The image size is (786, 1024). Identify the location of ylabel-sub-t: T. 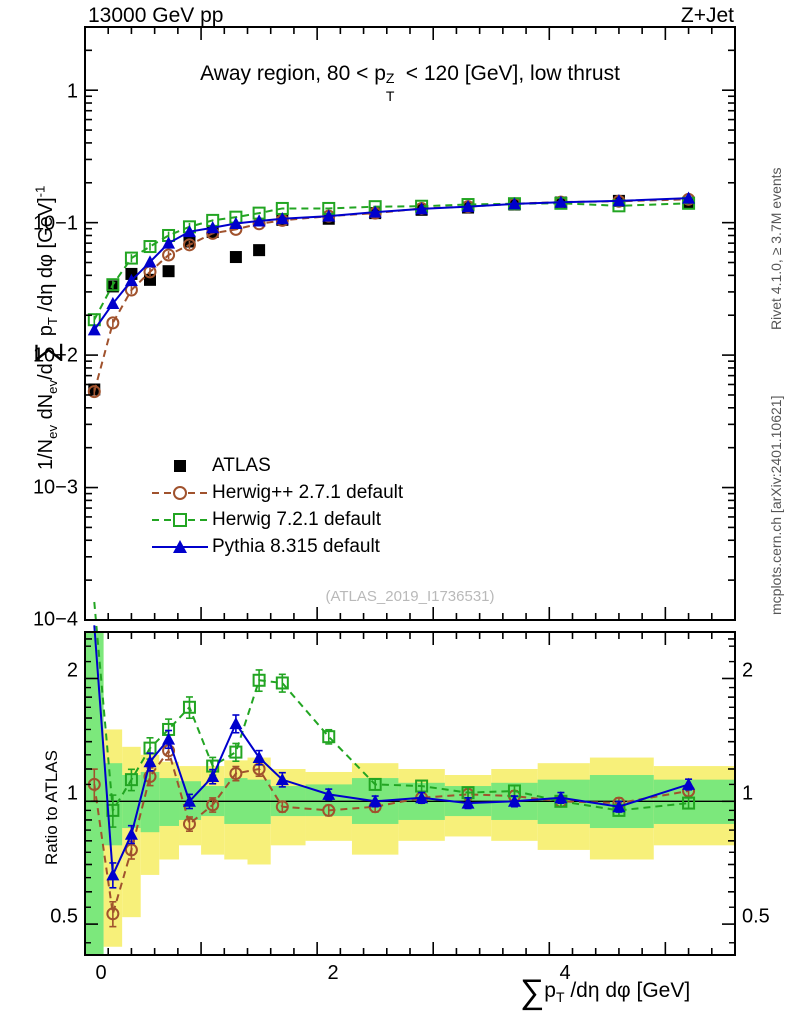
(52, 321).